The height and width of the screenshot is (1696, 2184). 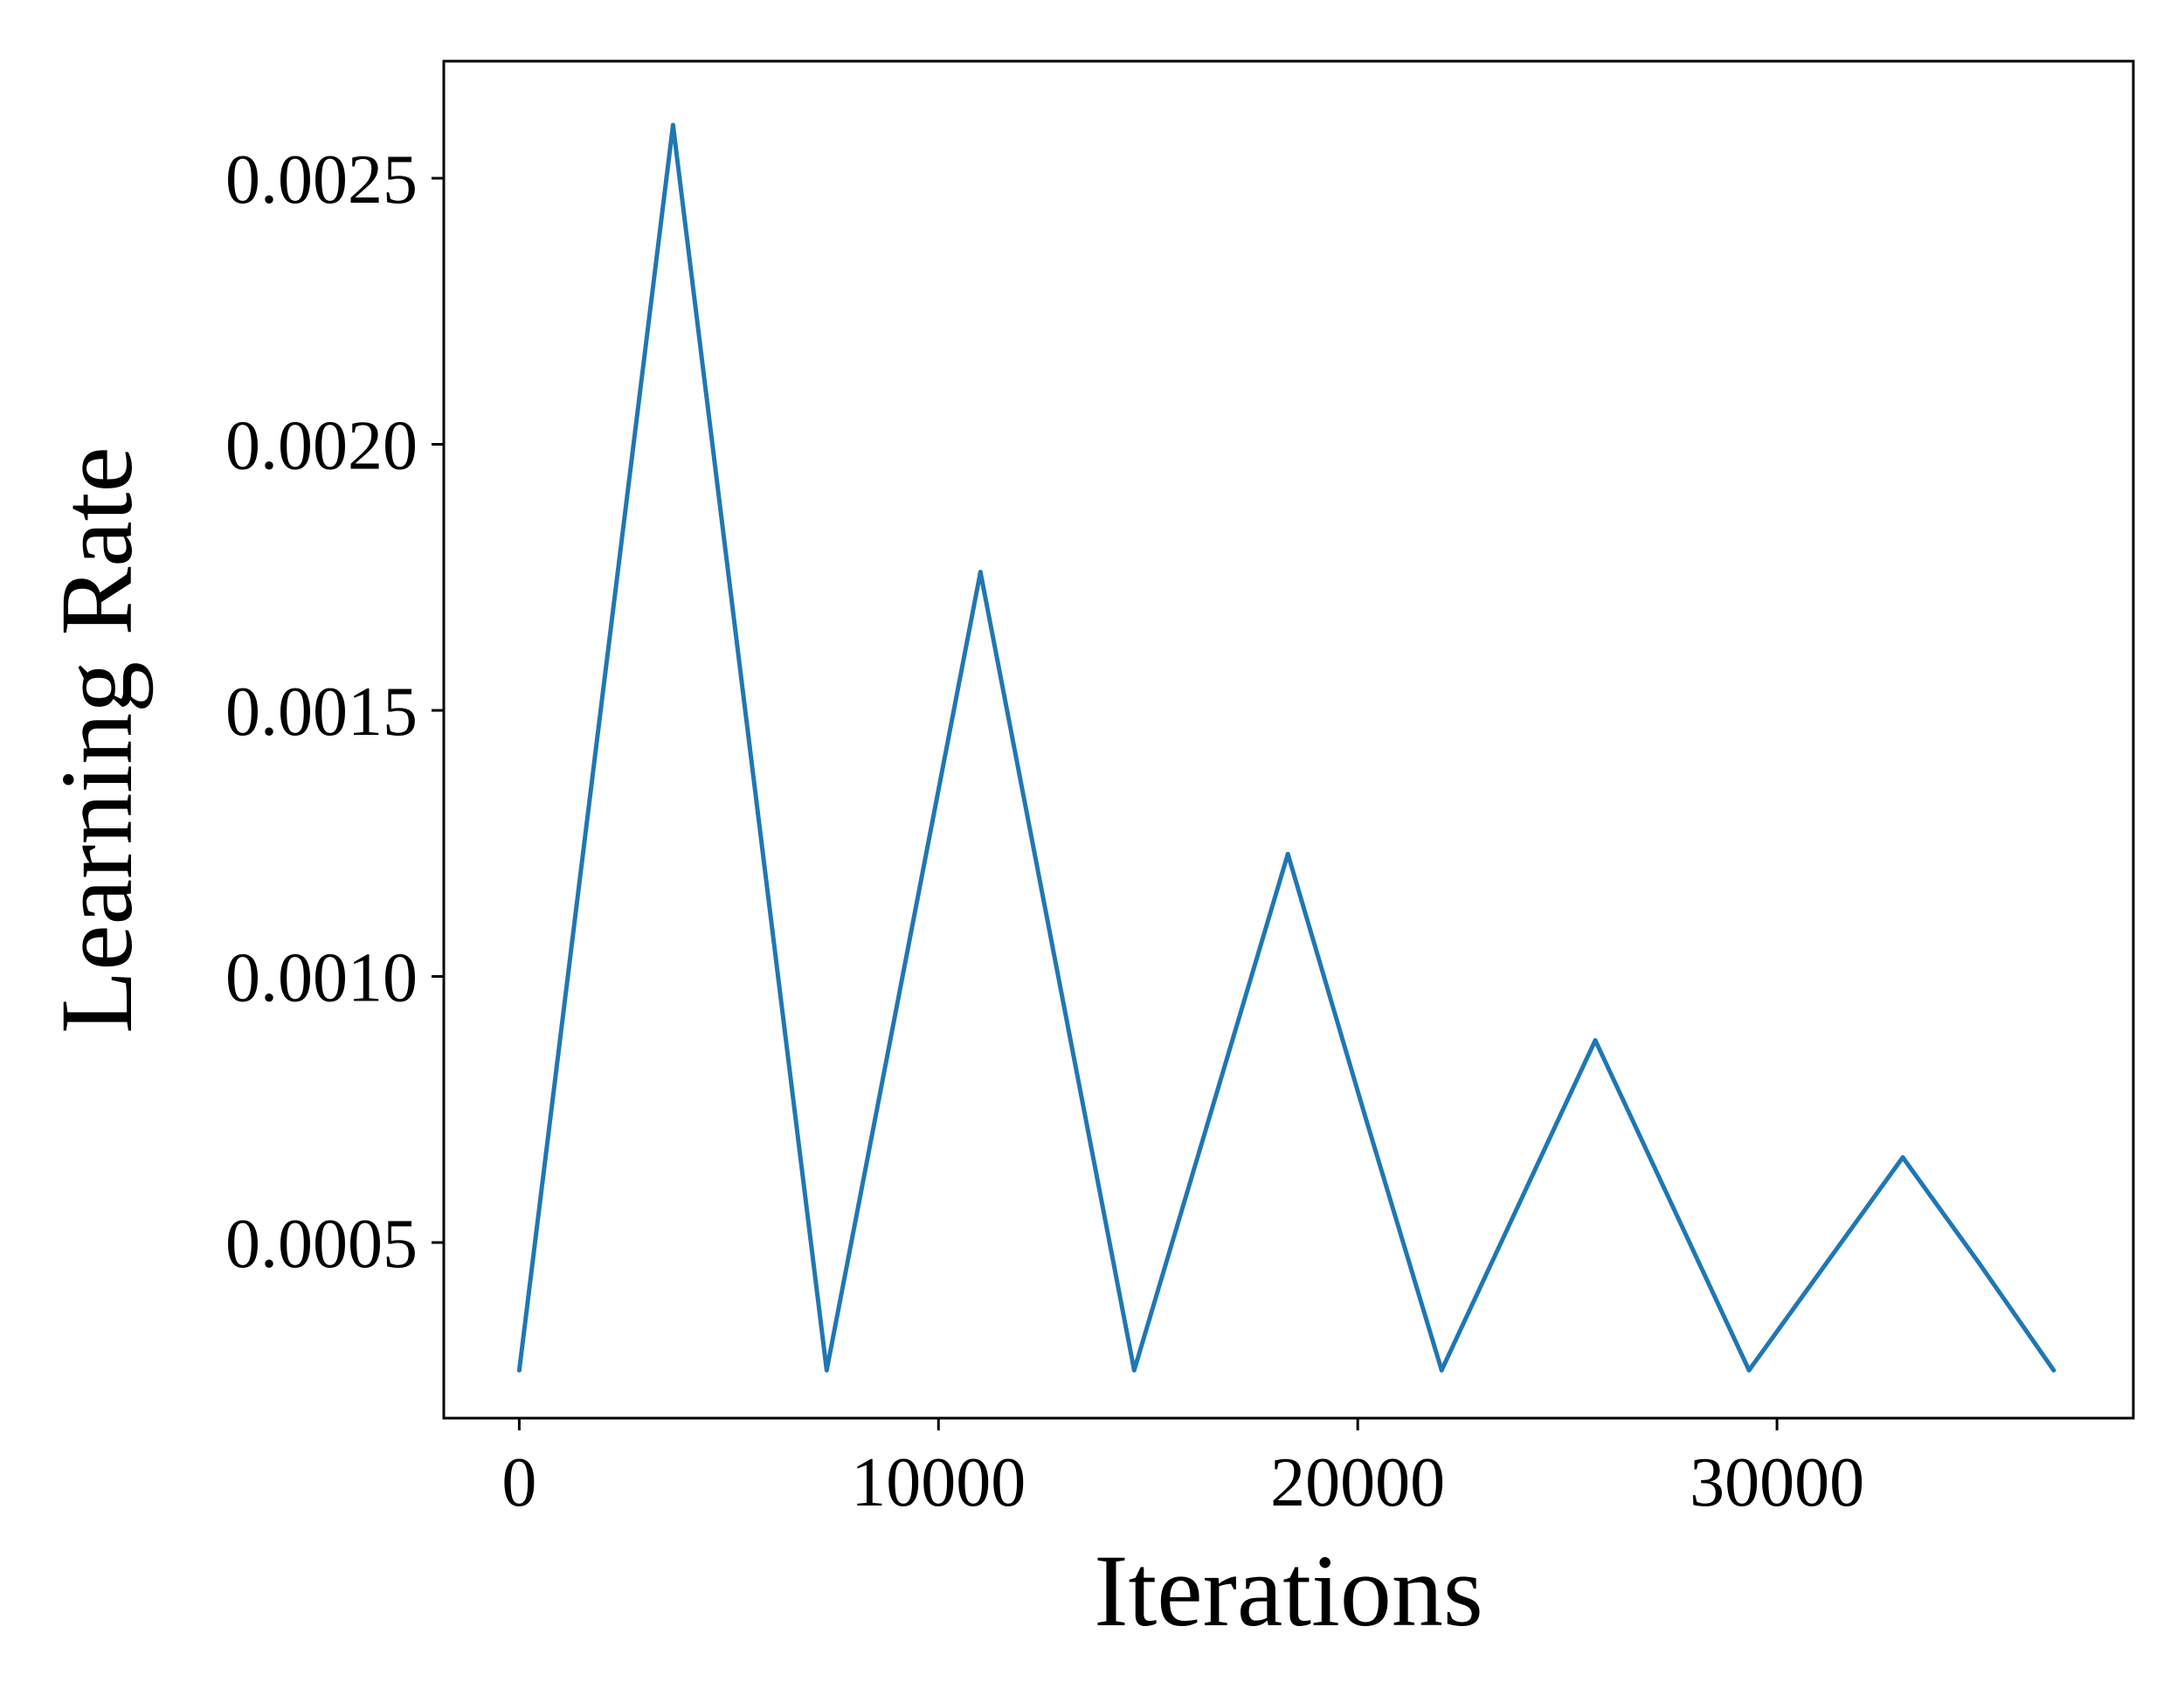 I want to click on x-tick-label: 30000, so click(x=1777, y=1482).